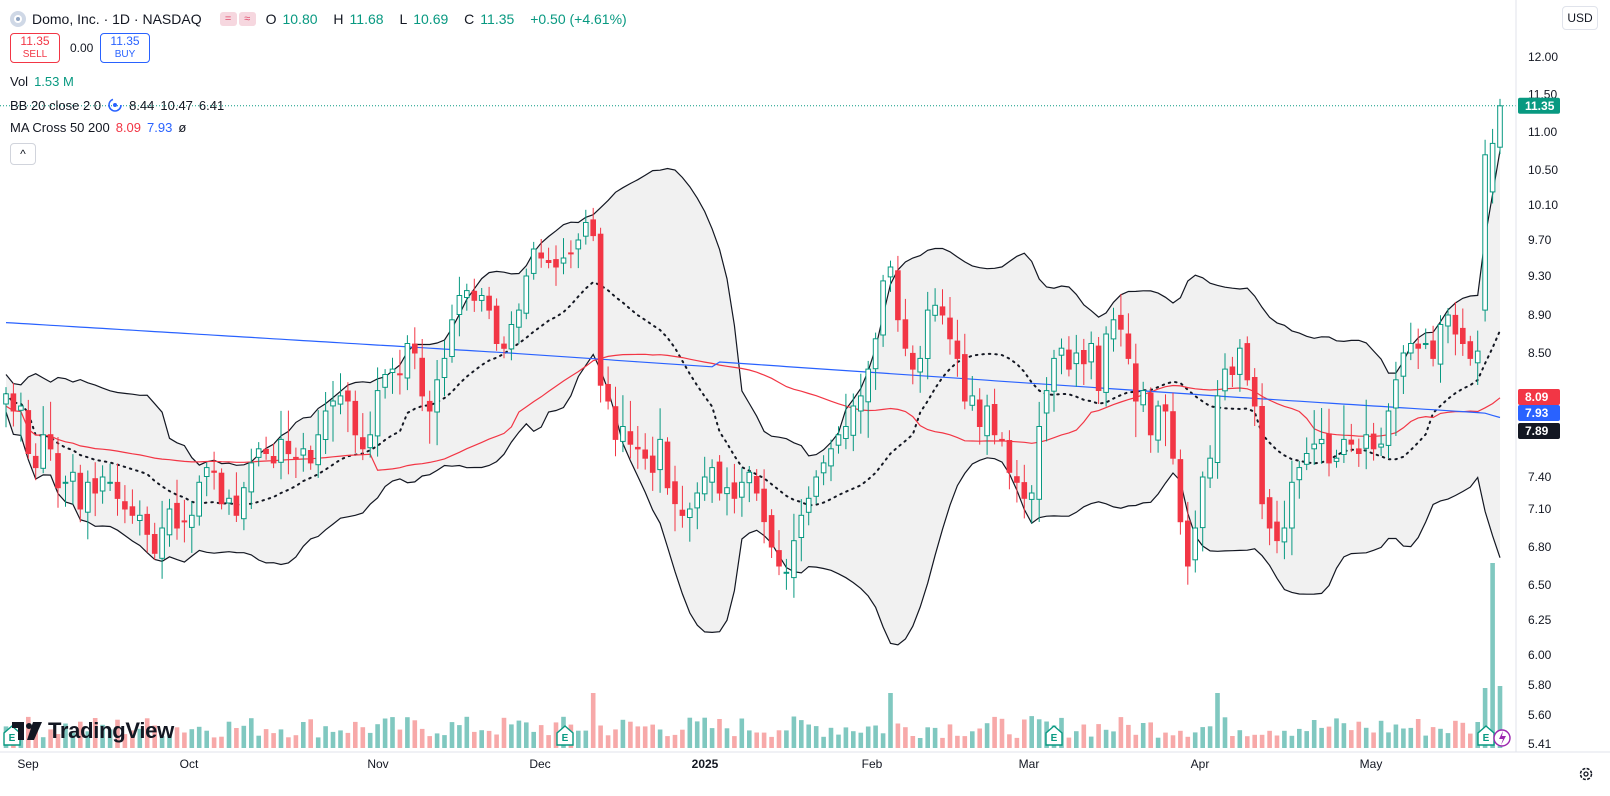 Image resolution: width=1610 pixels, height=796 pixels. What do you see at coordinates (189, 764) in the screenshot?
I see `time-tick-label: Oct` at bounding box center [189, 764].